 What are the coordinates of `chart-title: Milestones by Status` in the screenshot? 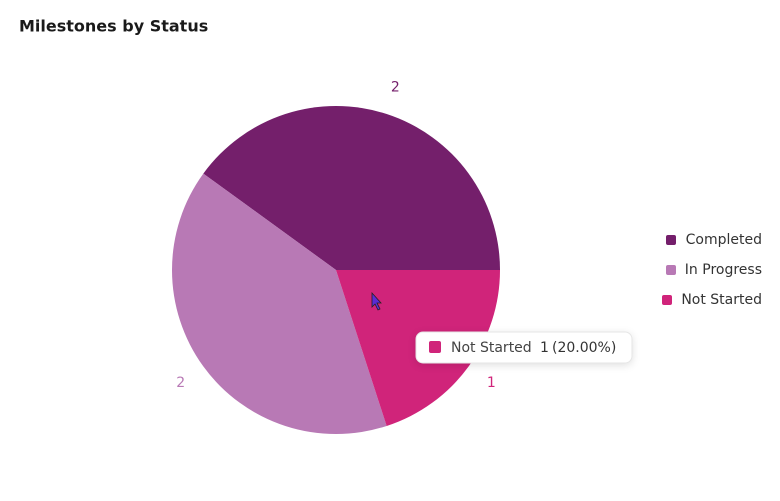 It's located at (113, 26).